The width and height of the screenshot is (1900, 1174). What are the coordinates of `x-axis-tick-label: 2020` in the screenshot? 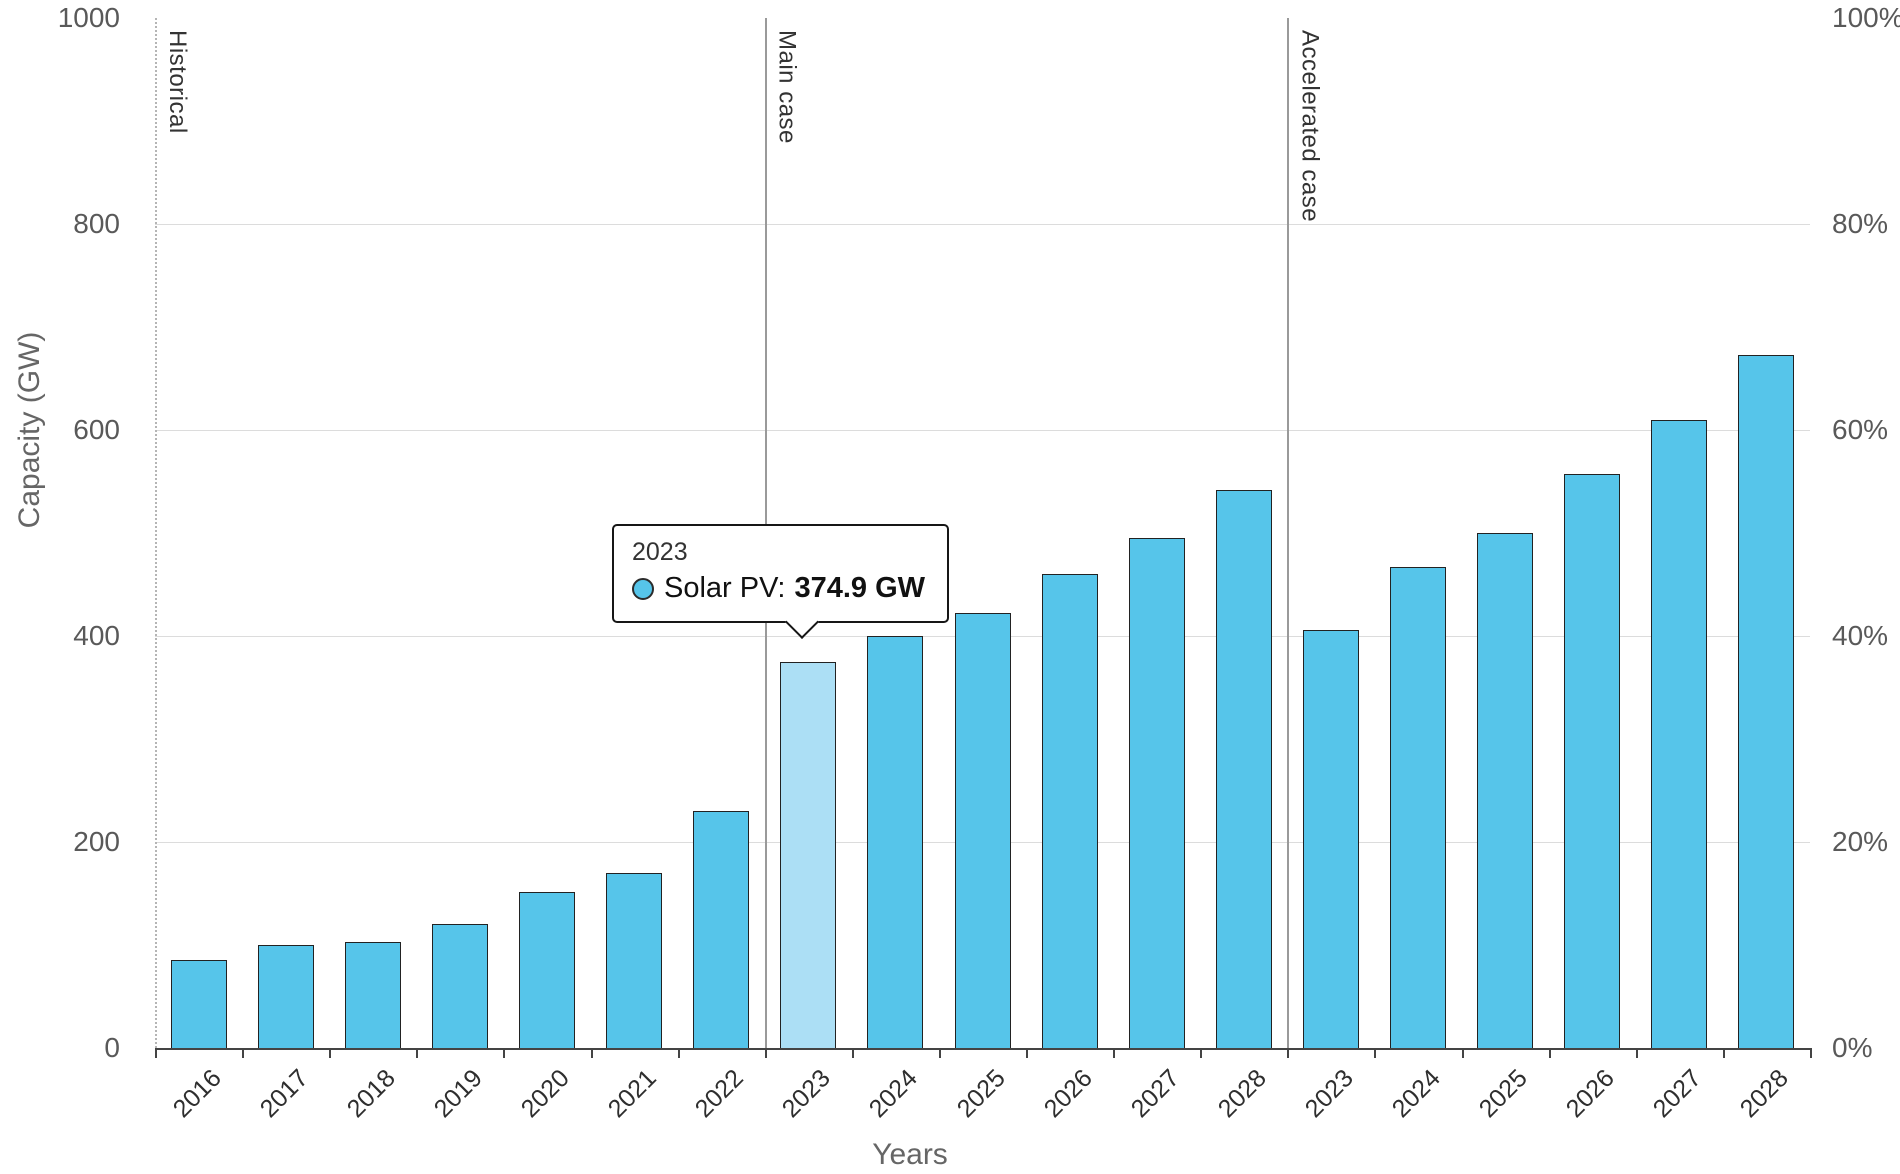 It's located at (545, 1094).